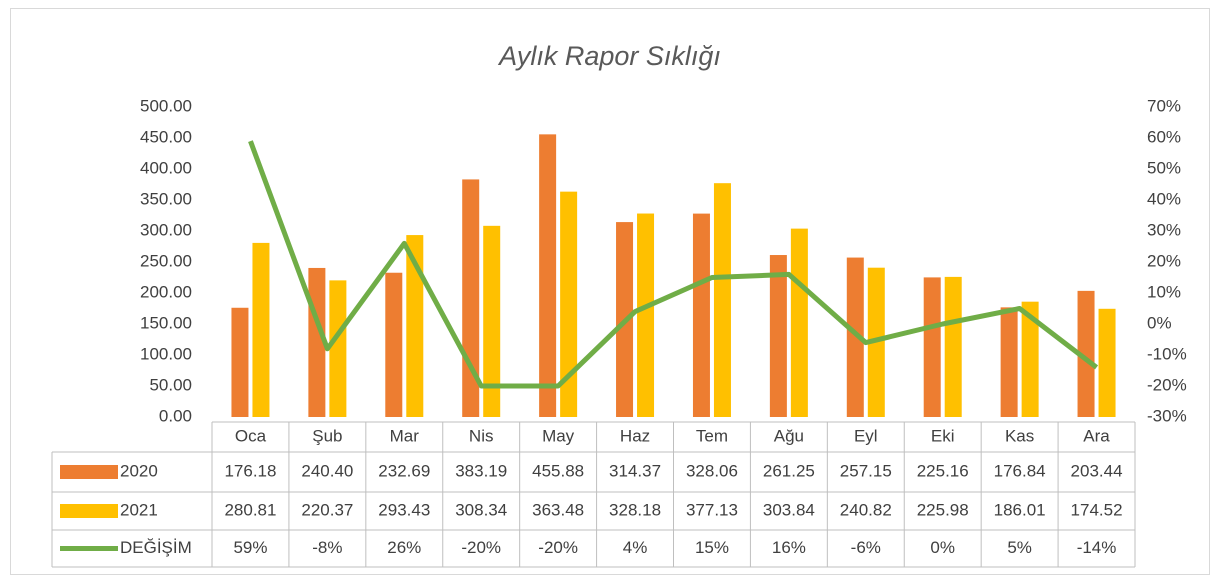  I want to click on table-value: 4%, so click(635, 547).